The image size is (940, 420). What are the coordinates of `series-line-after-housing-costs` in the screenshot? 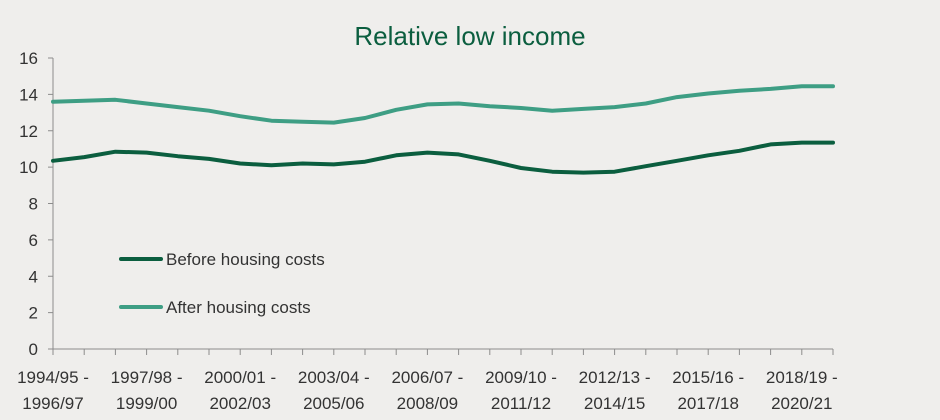 It's located at (443, 104).